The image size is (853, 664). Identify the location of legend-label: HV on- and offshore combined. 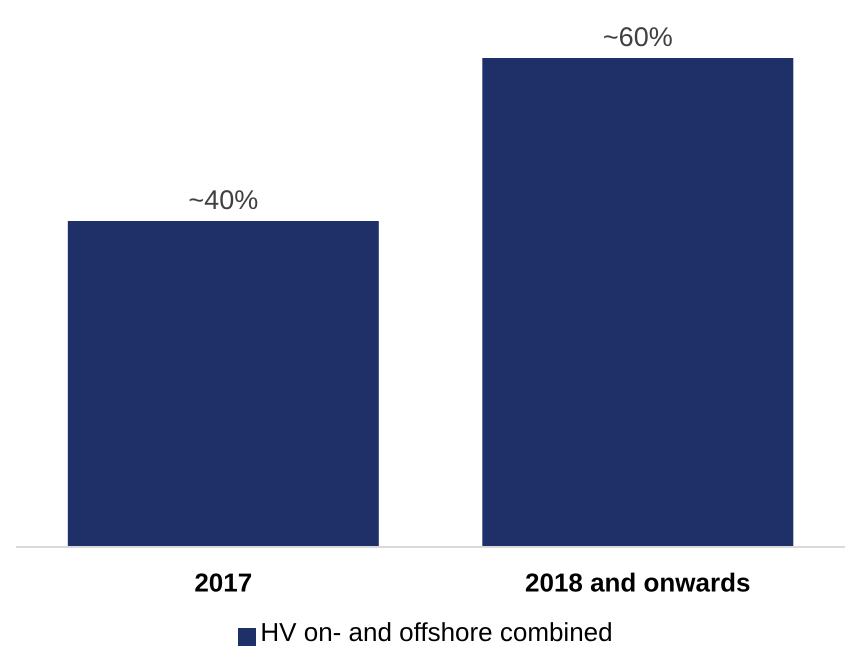
(436, 632).